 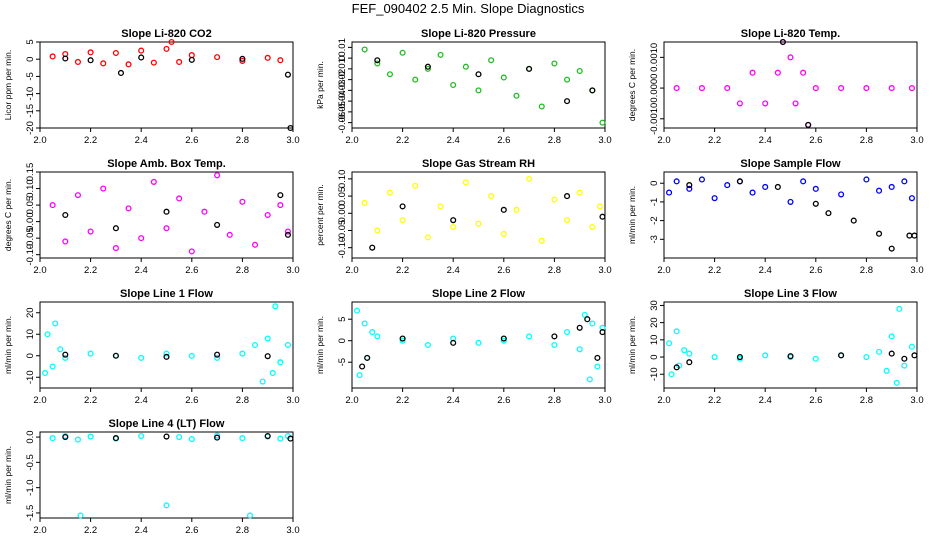 What do you see at coordinates (290, 438) in the screenshot?
I see `panel-10-point-secondary` at bounding box center [290, 438].